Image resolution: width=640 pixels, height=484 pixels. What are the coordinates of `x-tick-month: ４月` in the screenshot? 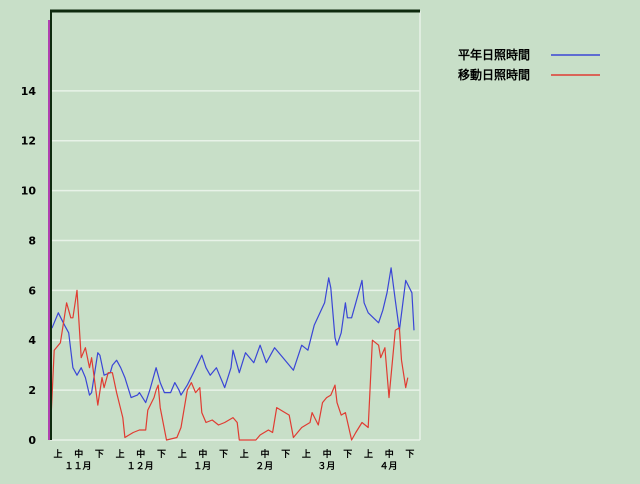 It's located at (388, 466).